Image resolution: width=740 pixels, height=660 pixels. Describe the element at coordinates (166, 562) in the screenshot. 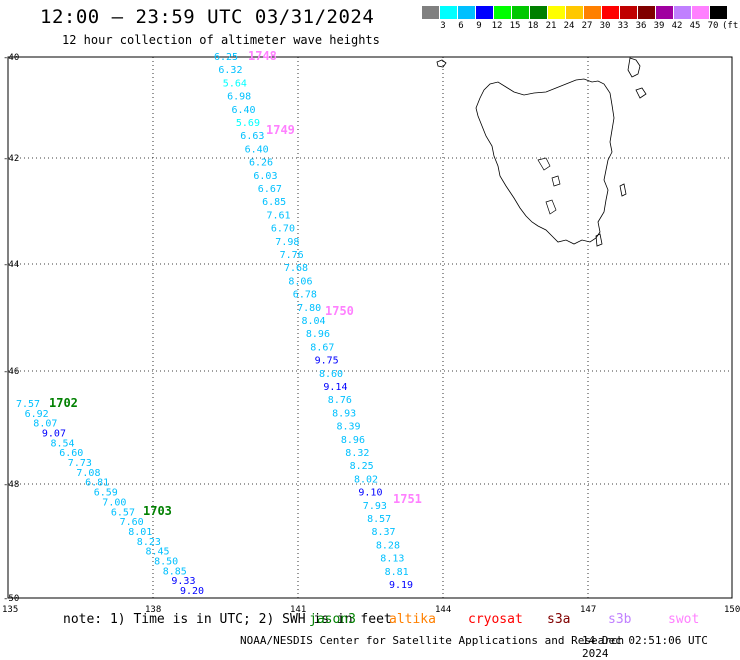

I see `wave-height-value: 8.50` at that location.